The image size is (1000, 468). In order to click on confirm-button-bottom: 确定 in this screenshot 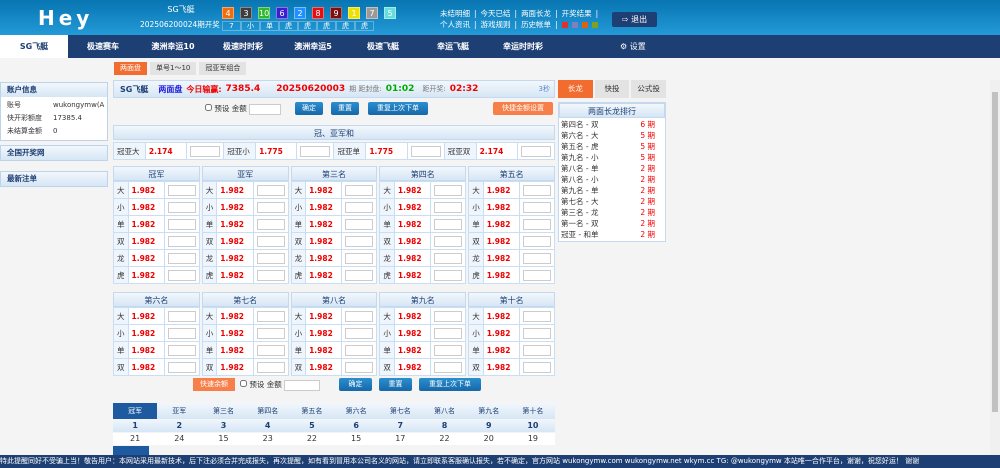, I will do `click(355, 384)`.